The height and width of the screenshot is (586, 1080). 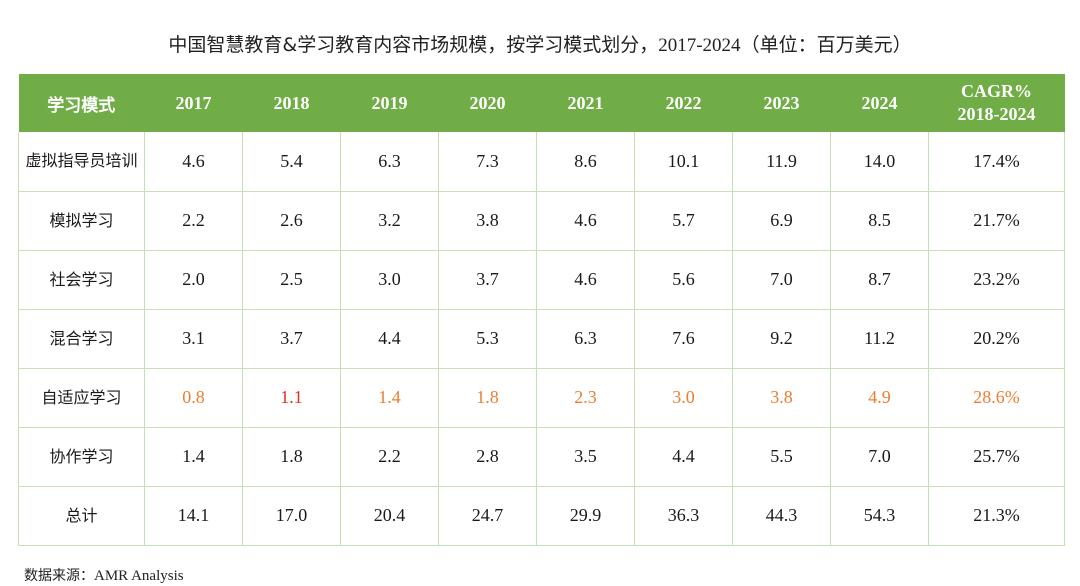 What do you see at coordinates (683, 516) in the screenshot?
I see `cell-value: 36.3` at bounding box center [683, 516].